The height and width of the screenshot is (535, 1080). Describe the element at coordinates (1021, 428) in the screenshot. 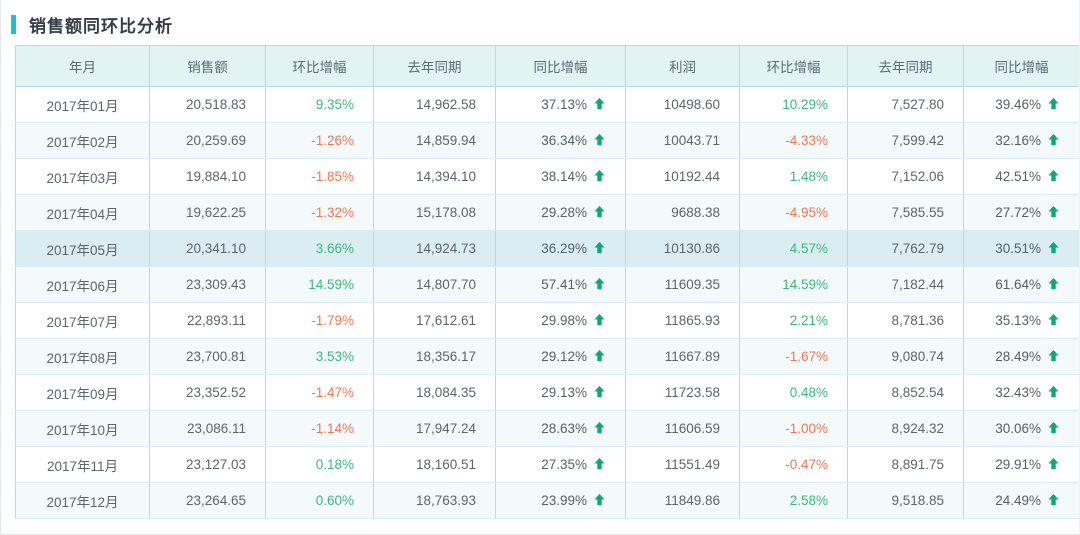

I see `cell-profit-yoy: 30.06%` at that location.